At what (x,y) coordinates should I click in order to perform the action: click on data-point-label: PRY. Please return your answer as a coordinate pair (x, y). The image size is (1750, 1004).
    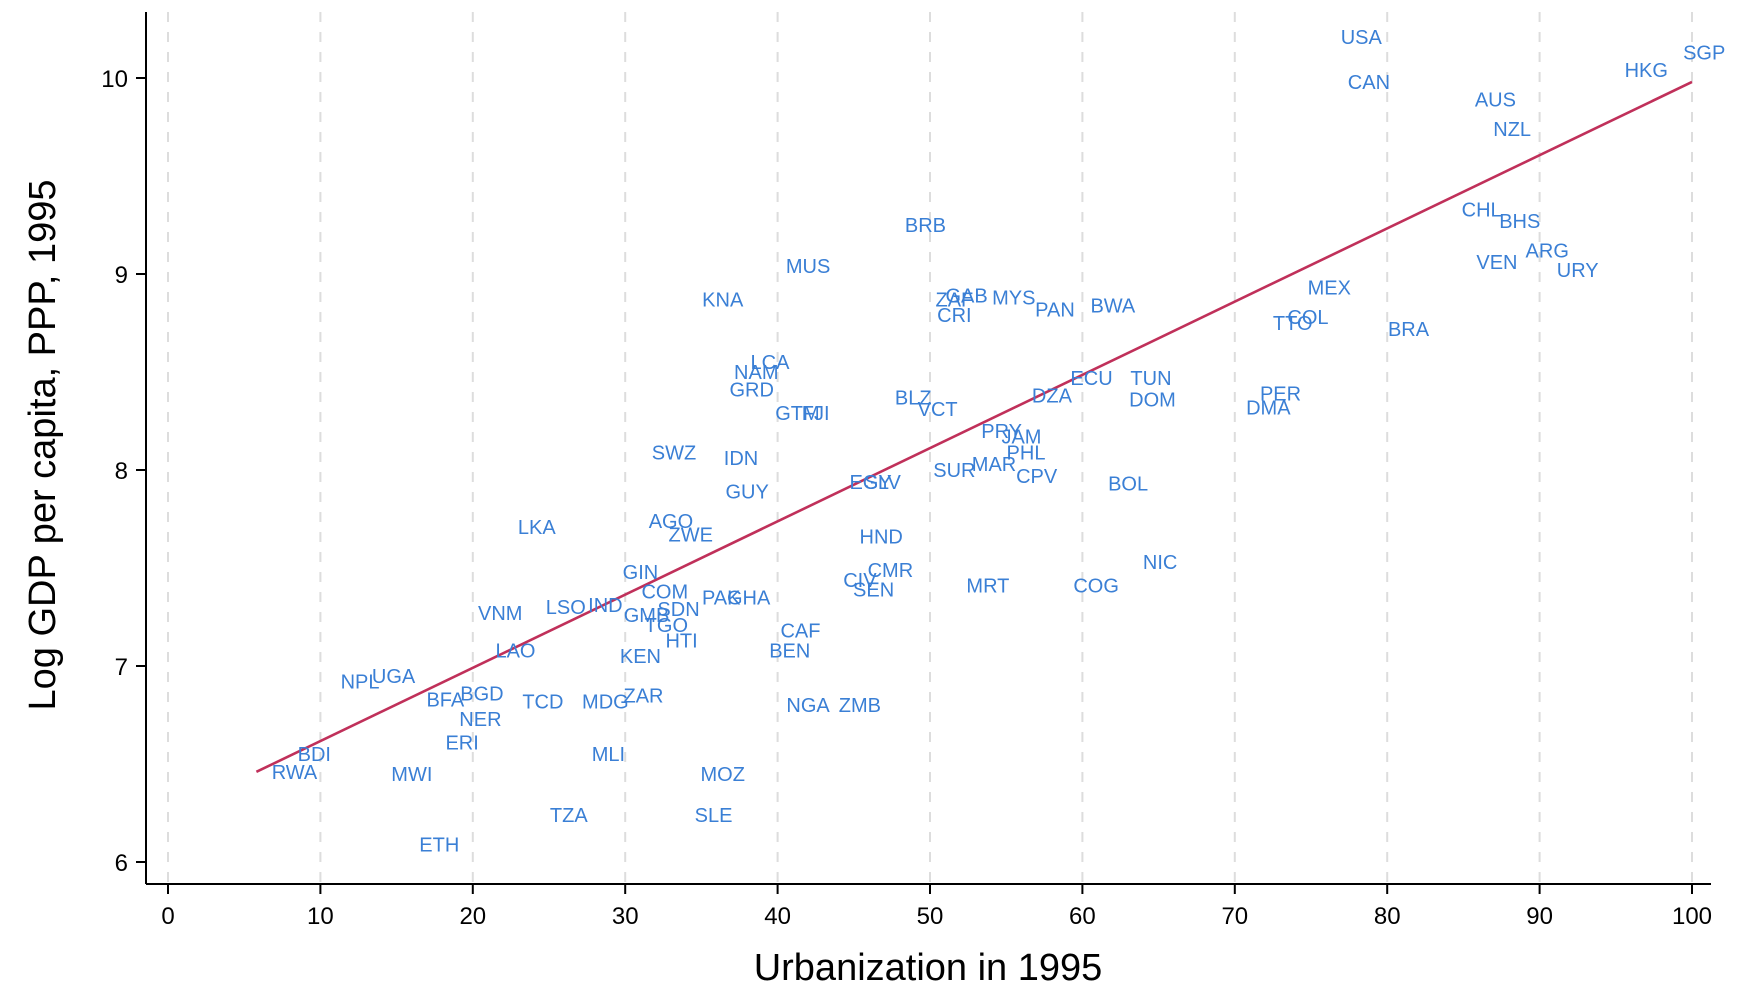
    Looking at the image, I should click on (1001, 432).